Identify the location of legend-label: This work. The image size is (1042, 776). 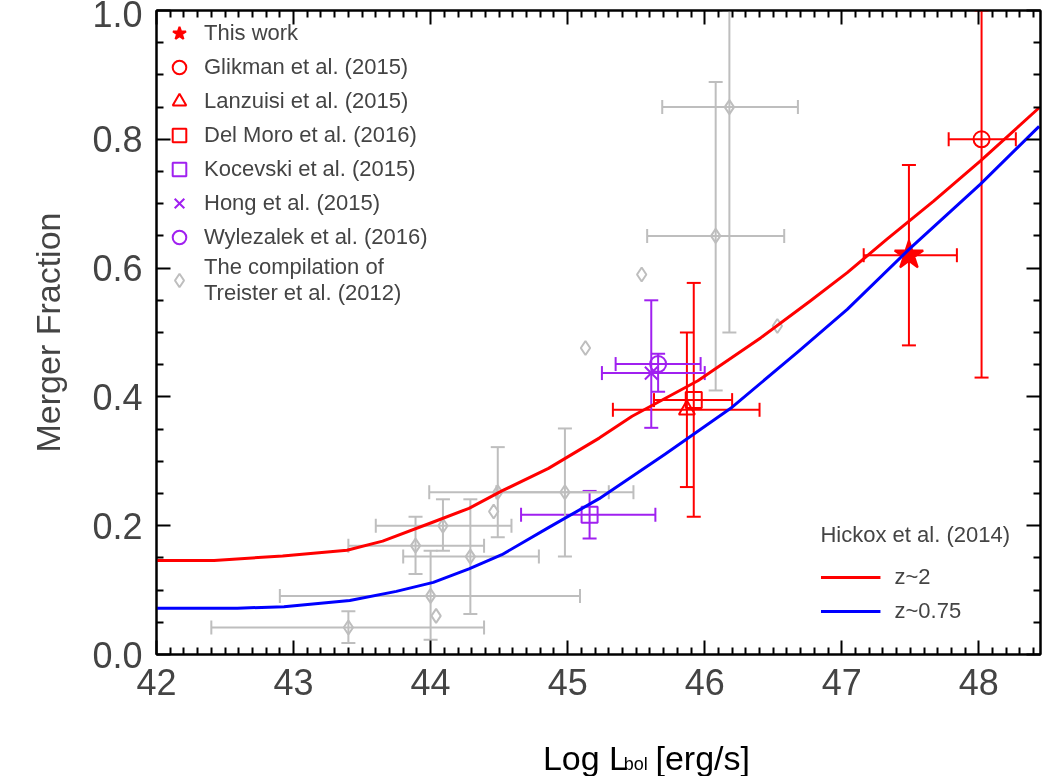
(251, 33).